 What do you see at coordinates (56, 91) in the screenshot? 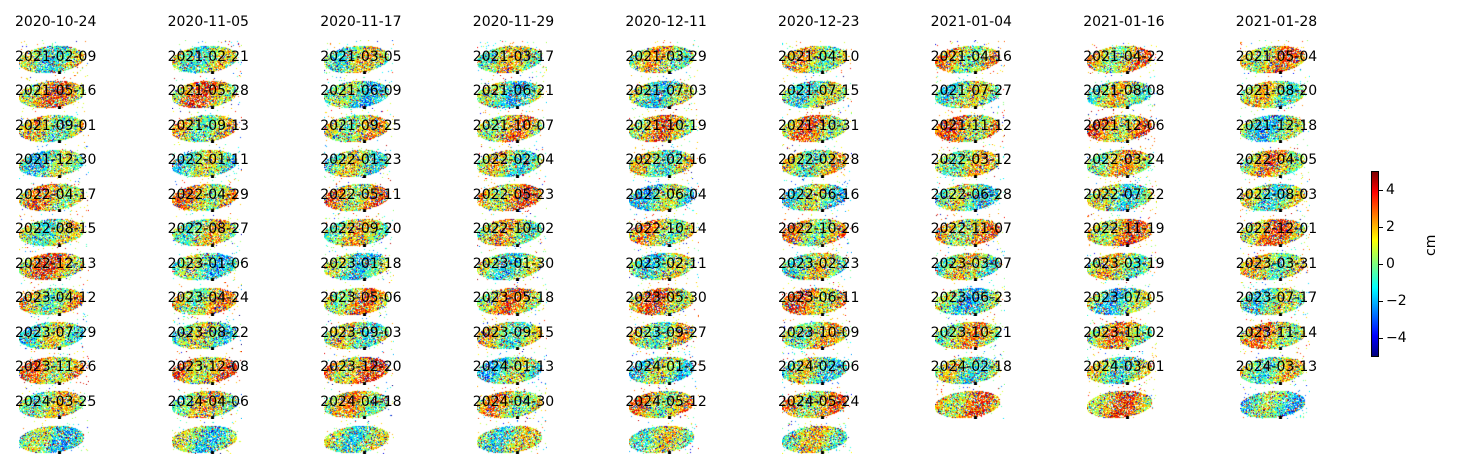
I see `panel-date-label: 2021-05-16` at bounding box center [56, 91].